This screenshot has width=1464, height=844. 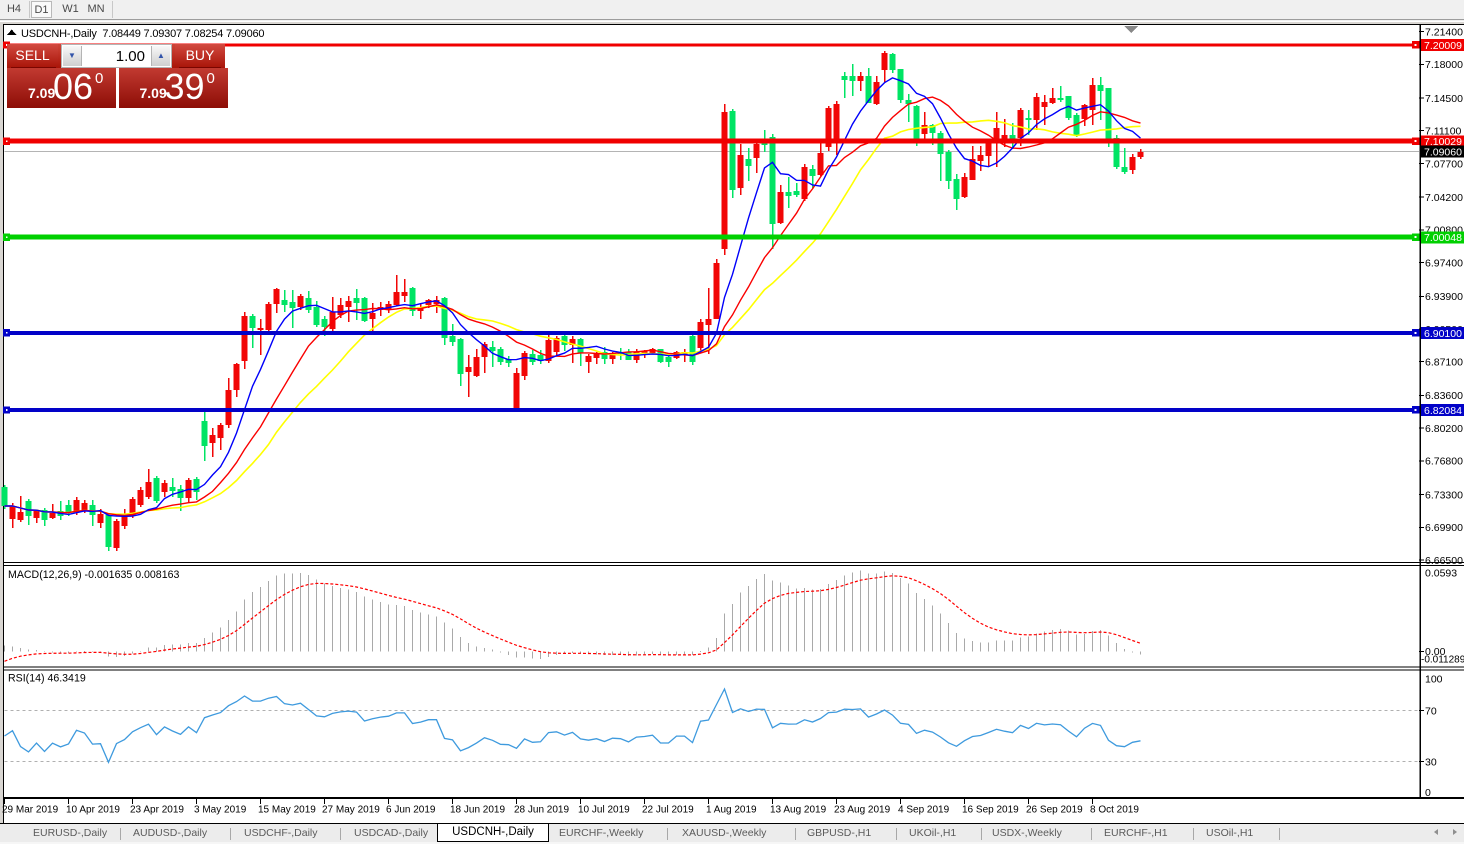 What do you see at coordinates (351, 810) in the screenshot?
I see `svg-text: 27 May 2019` at bounding box center [351, 810].